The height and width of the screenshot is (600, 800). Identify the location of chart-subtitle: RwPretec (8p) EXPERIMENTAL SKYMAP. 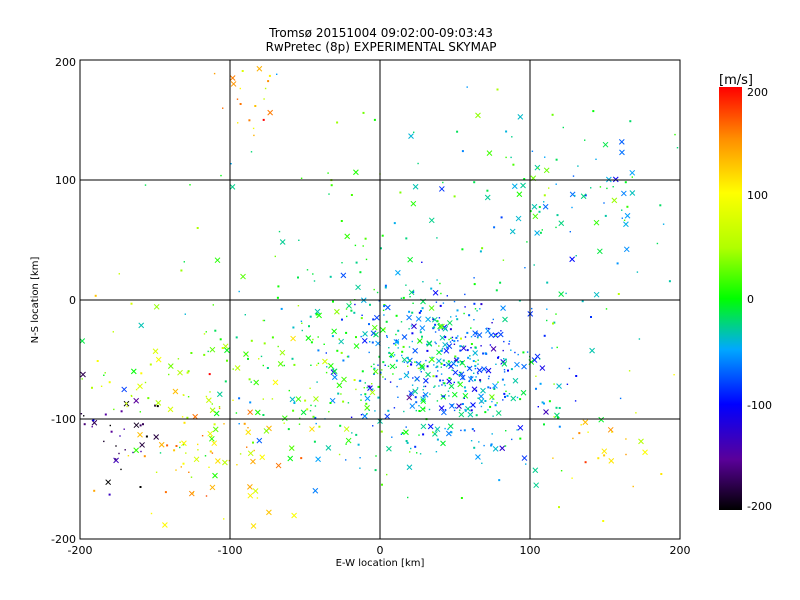
(381, 47).